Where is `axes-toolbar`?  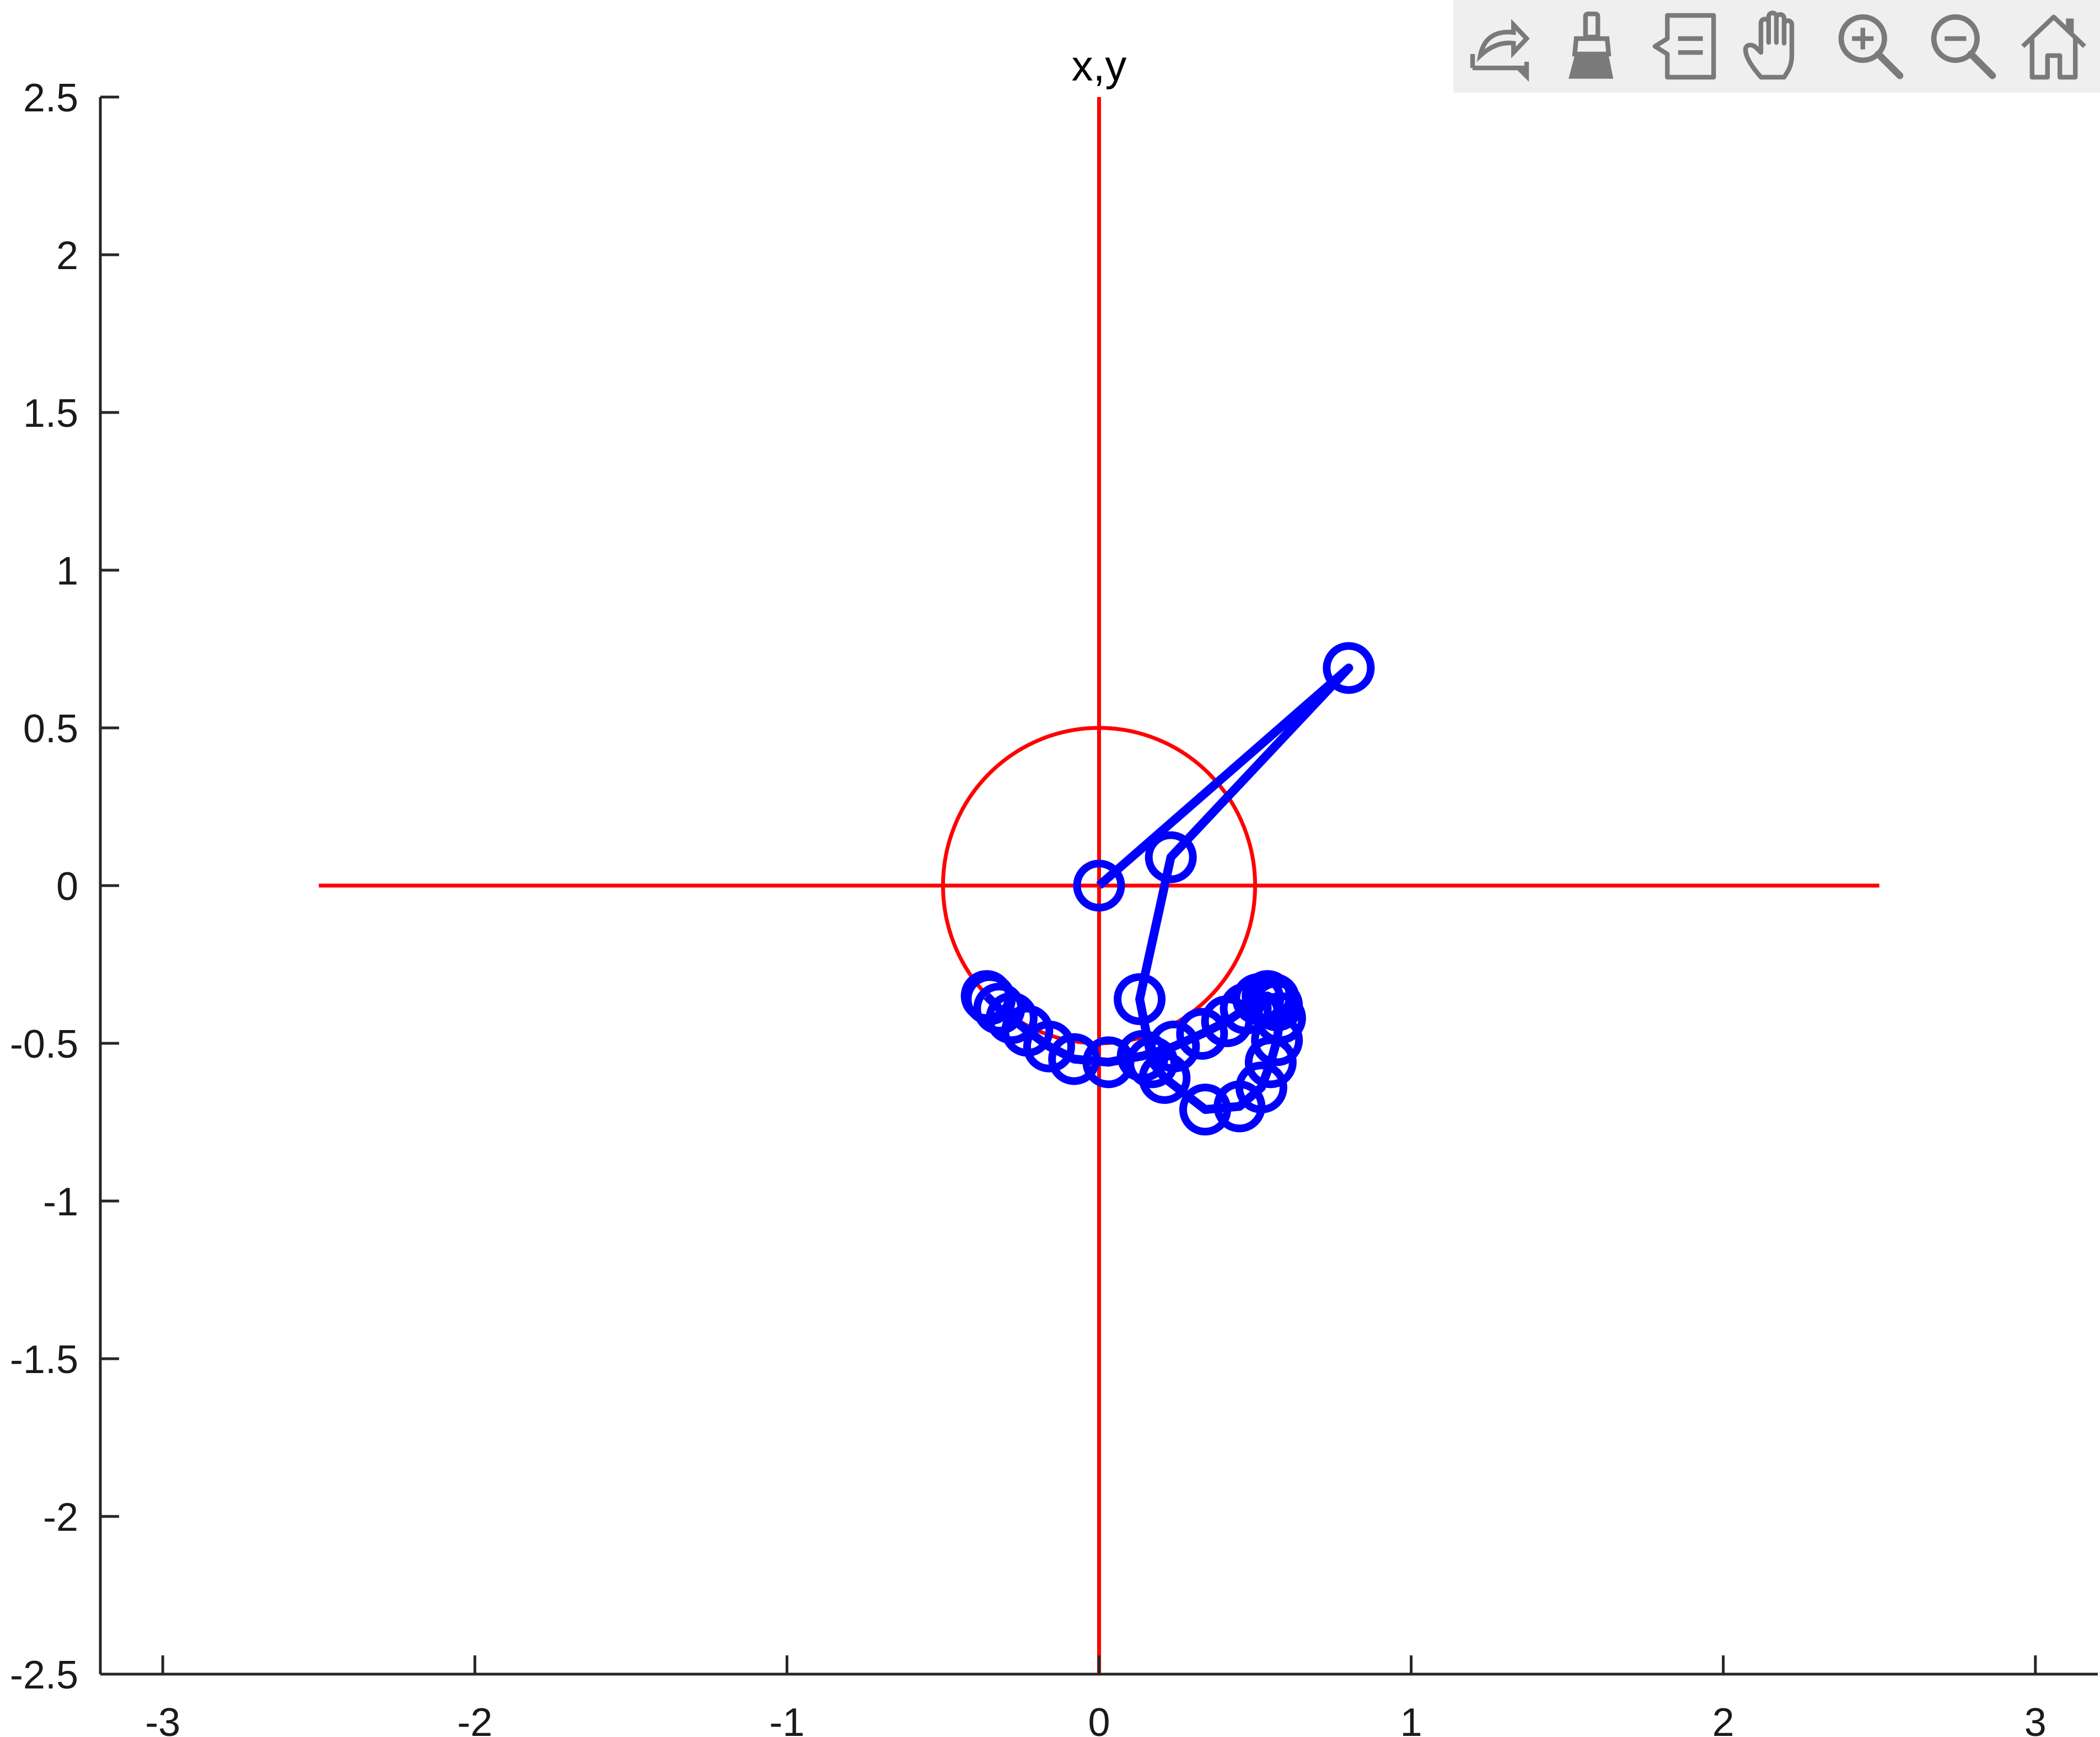 axes-toolbar is located at coordinates (1776, 46).